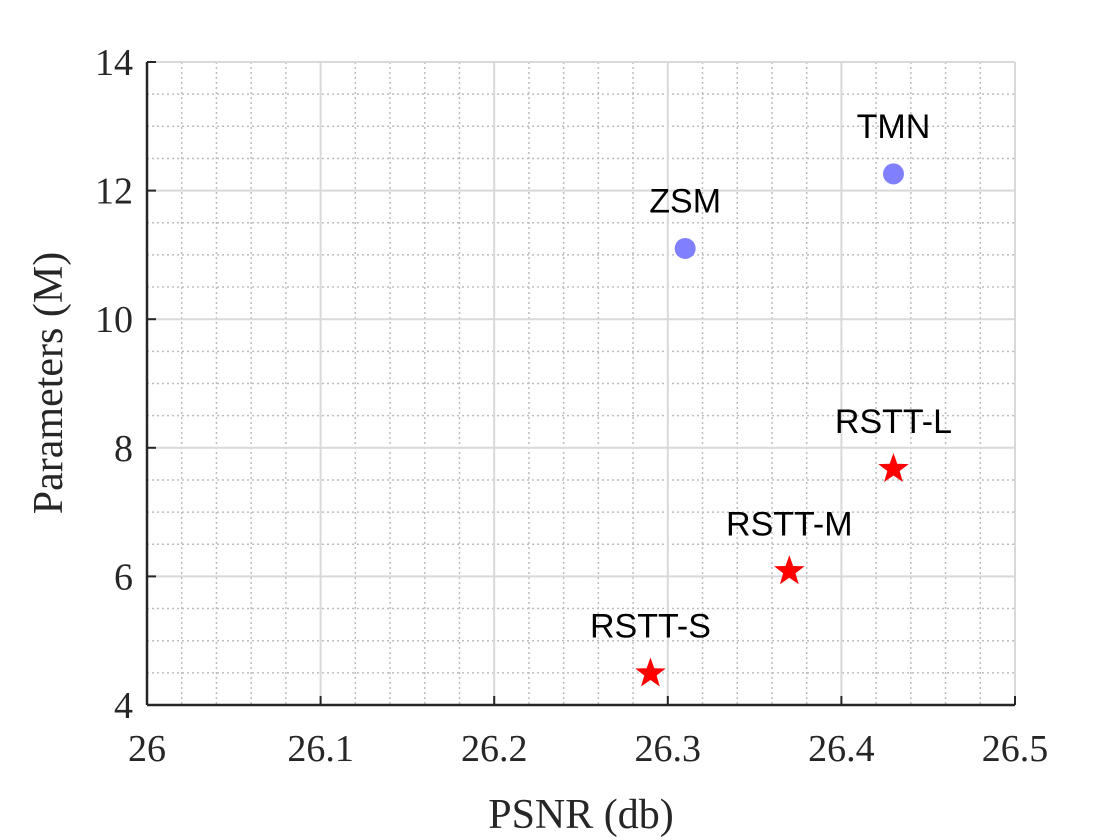 Image resolution: width=1120 pixels, height=840 pixels. Describe the element at coordinates (789, 524) in the screenshot. I see `label-rstt-m: RSTT-M` at that location.